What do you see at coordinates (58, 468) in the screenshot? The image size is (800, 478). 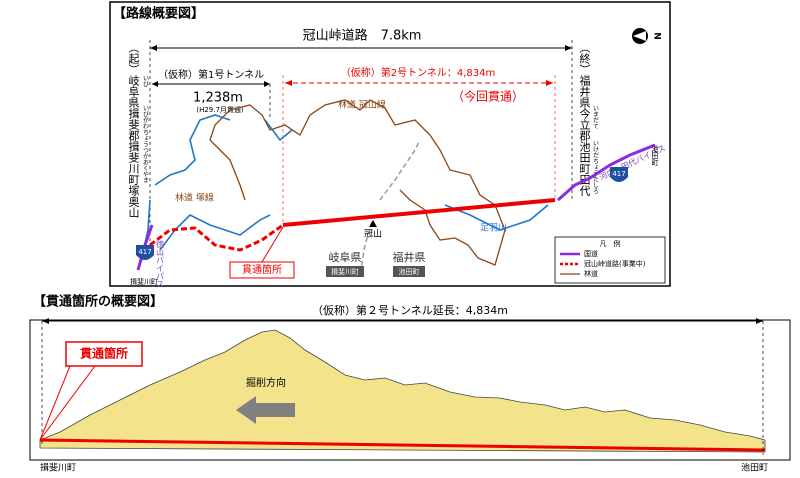 I see `left-town: 揖斐川町` at bounding box center [58, 468].